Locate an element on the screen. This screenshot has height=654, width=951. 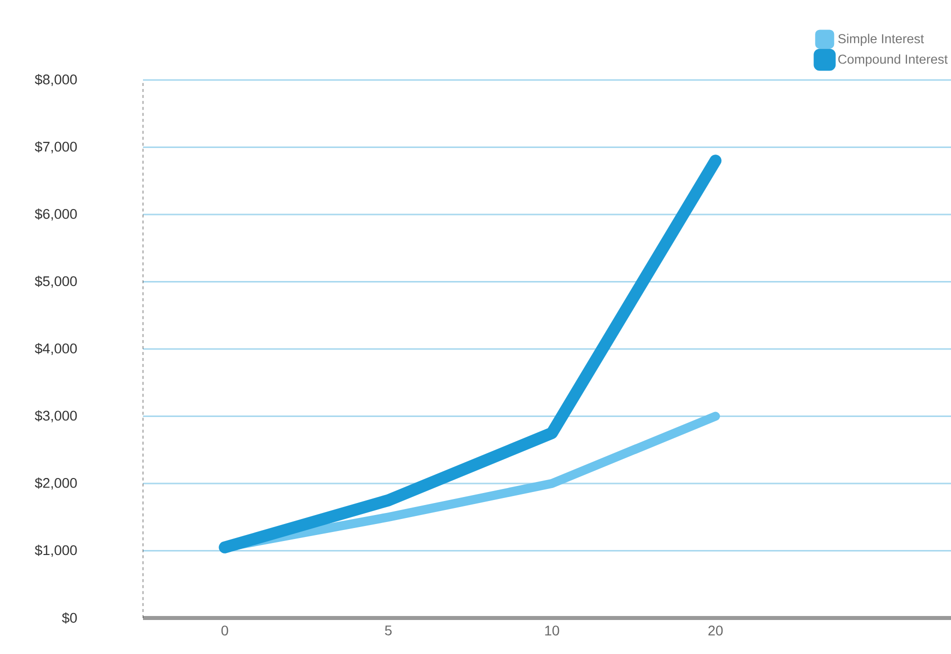
x-tick-label: 20 is located at coordinates (715, 631).